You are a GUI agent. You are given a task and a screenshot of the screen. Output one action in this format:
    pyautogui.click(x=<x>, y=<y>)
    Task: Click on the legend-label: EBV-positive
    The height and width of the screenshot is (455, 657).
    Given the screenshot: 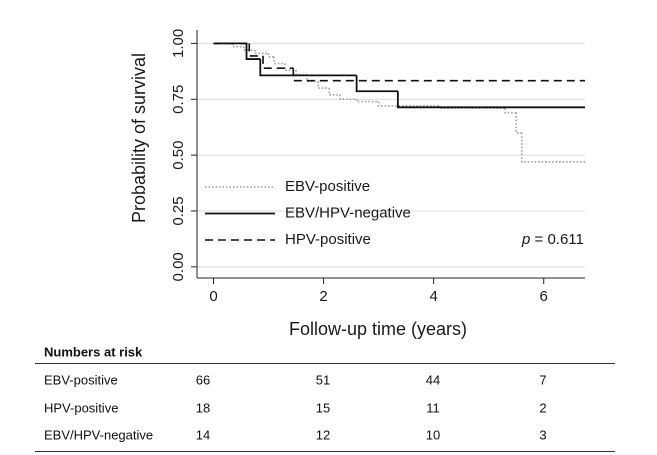 What is the action you would take?
    pyautogui.click(x=327, y=186)
    